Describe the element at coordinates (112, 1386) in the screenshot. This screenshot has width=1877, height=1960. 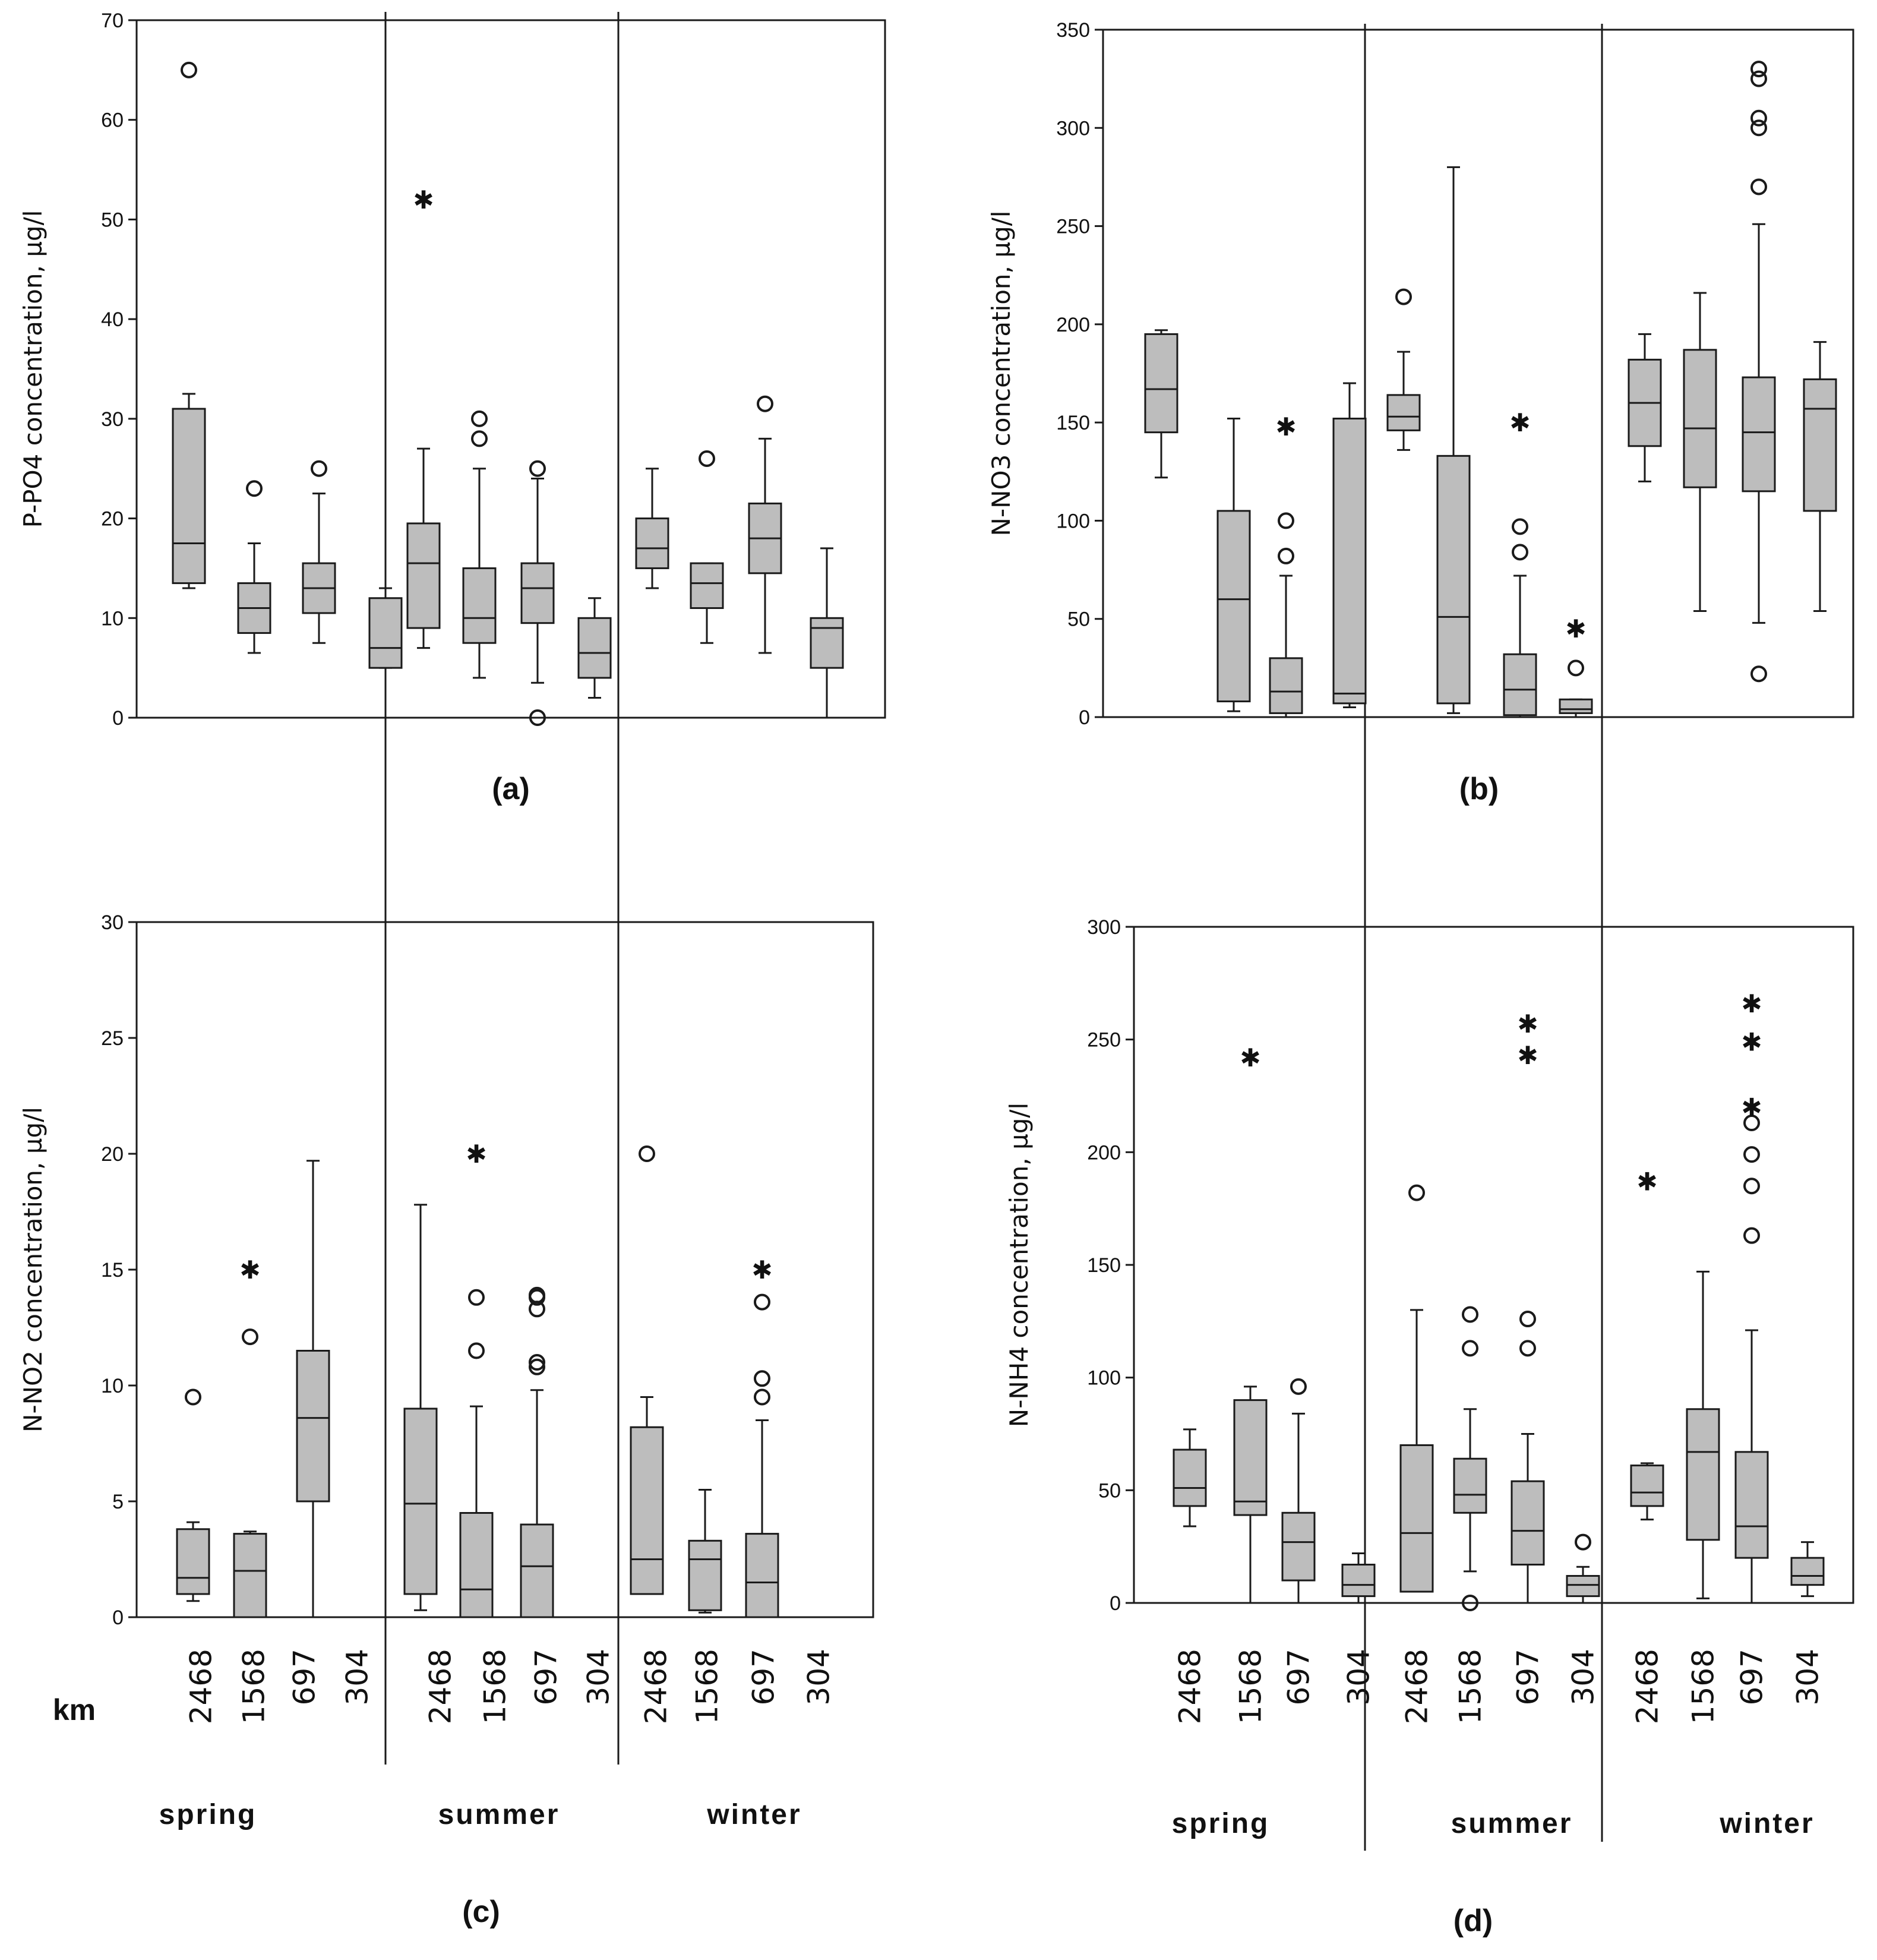
I see `y-tick-label: 10` at that location.